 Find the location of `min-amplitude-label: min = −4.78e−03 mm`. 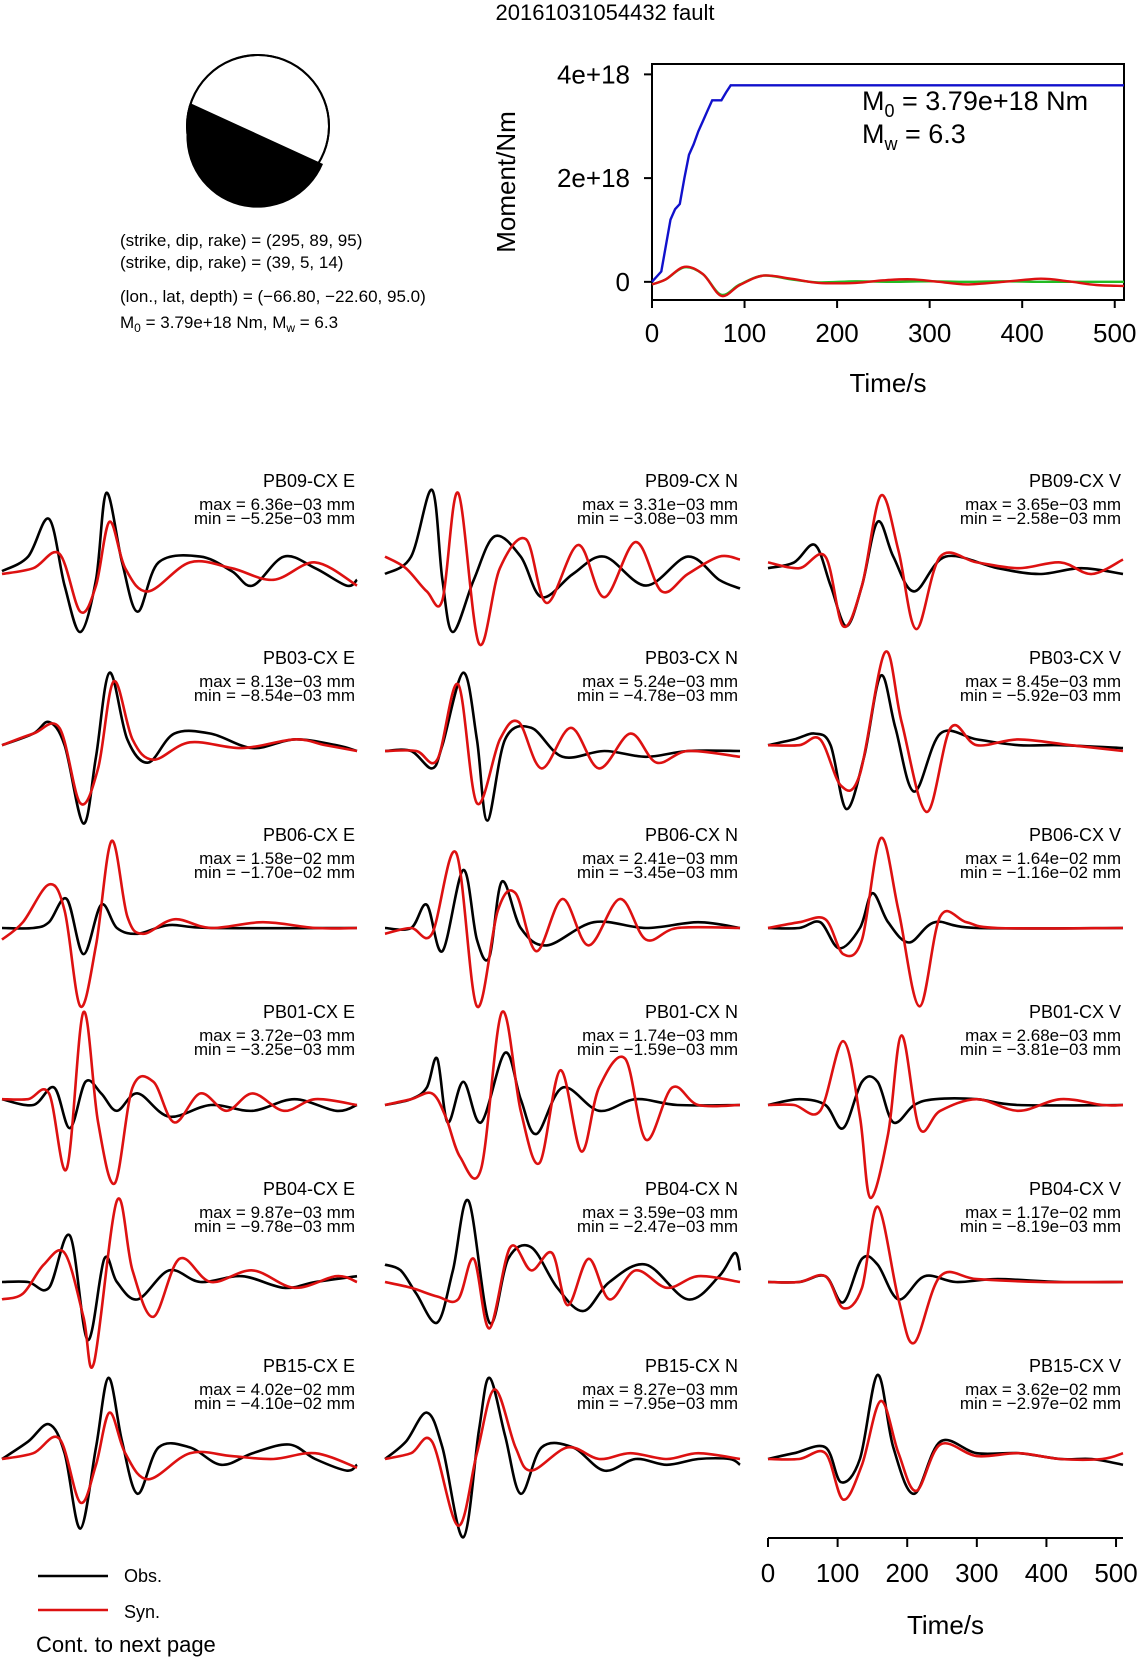

min-amplitude-label: min = −4.78e−03 mm is located at coordinates (657, 695).